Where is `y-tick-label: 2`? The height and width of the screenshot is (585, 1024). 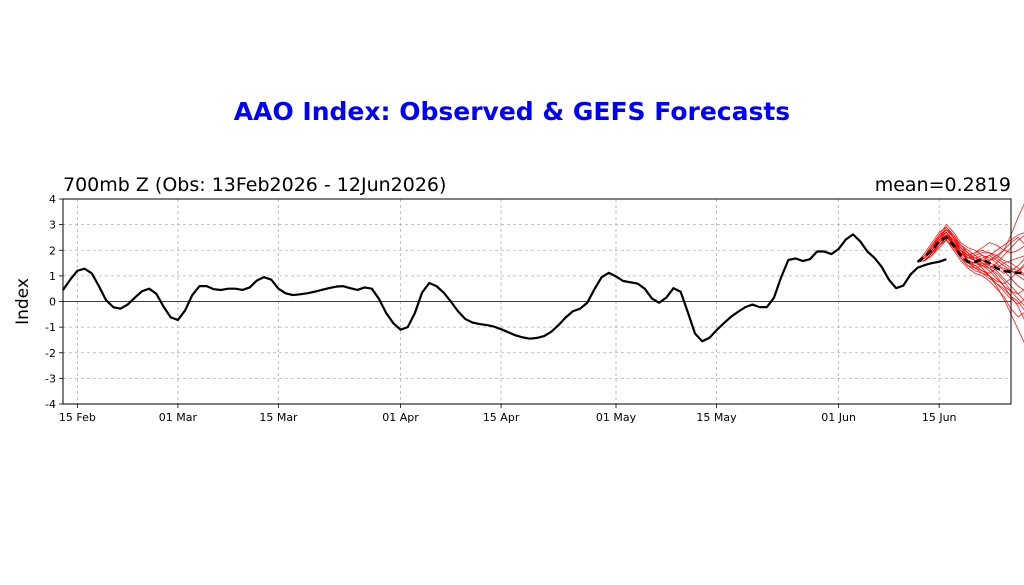 y-tick-label: 2 is located at coordinates (52, 250).